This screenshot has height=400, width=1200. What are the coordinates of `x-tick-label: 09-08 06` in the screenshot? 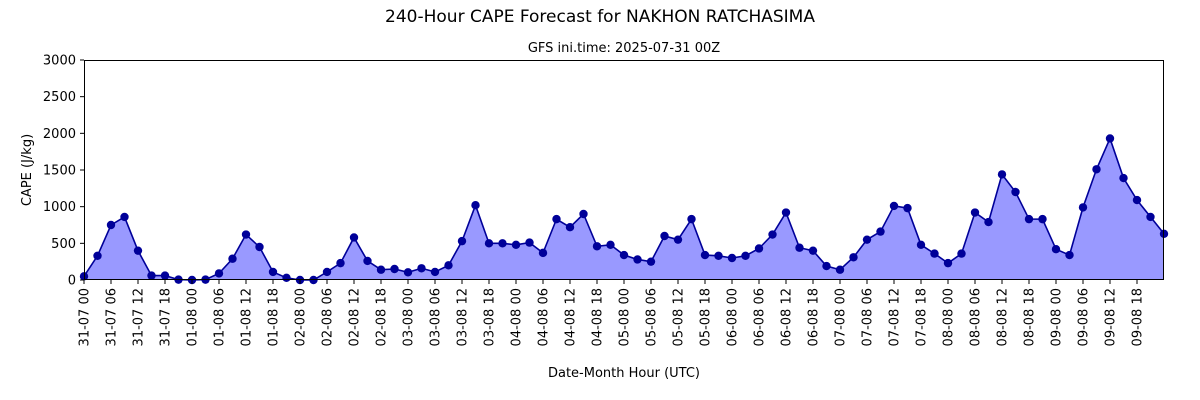 It's located at (1084, 317).